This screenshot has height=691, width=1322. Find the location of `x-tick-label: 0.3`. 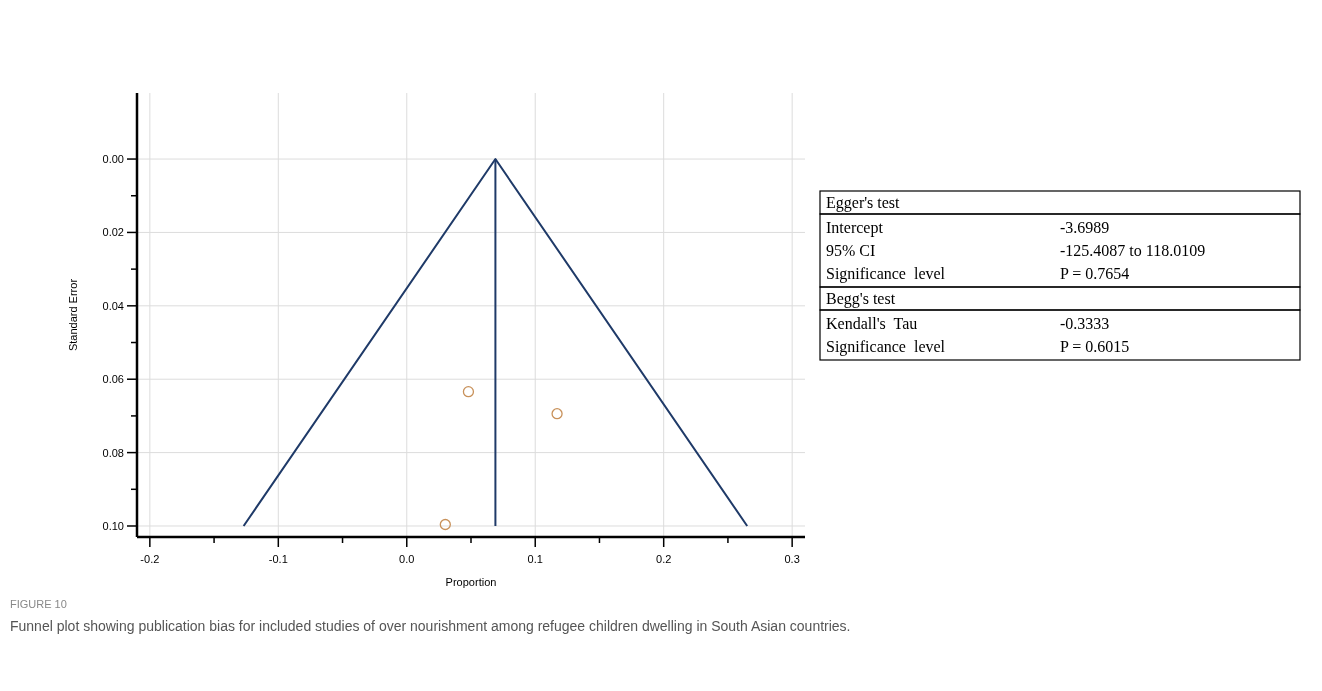

x-tick-label: 0.3 is located at coordinates (792, 559).